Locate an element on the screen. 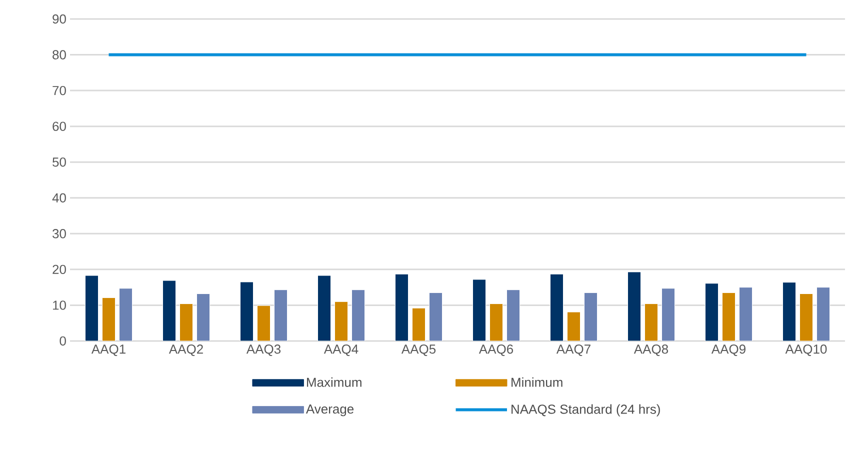 The height and width of the screenshot is (454, 852). y-tick-label: 20 is located at coordinates (59, 269).